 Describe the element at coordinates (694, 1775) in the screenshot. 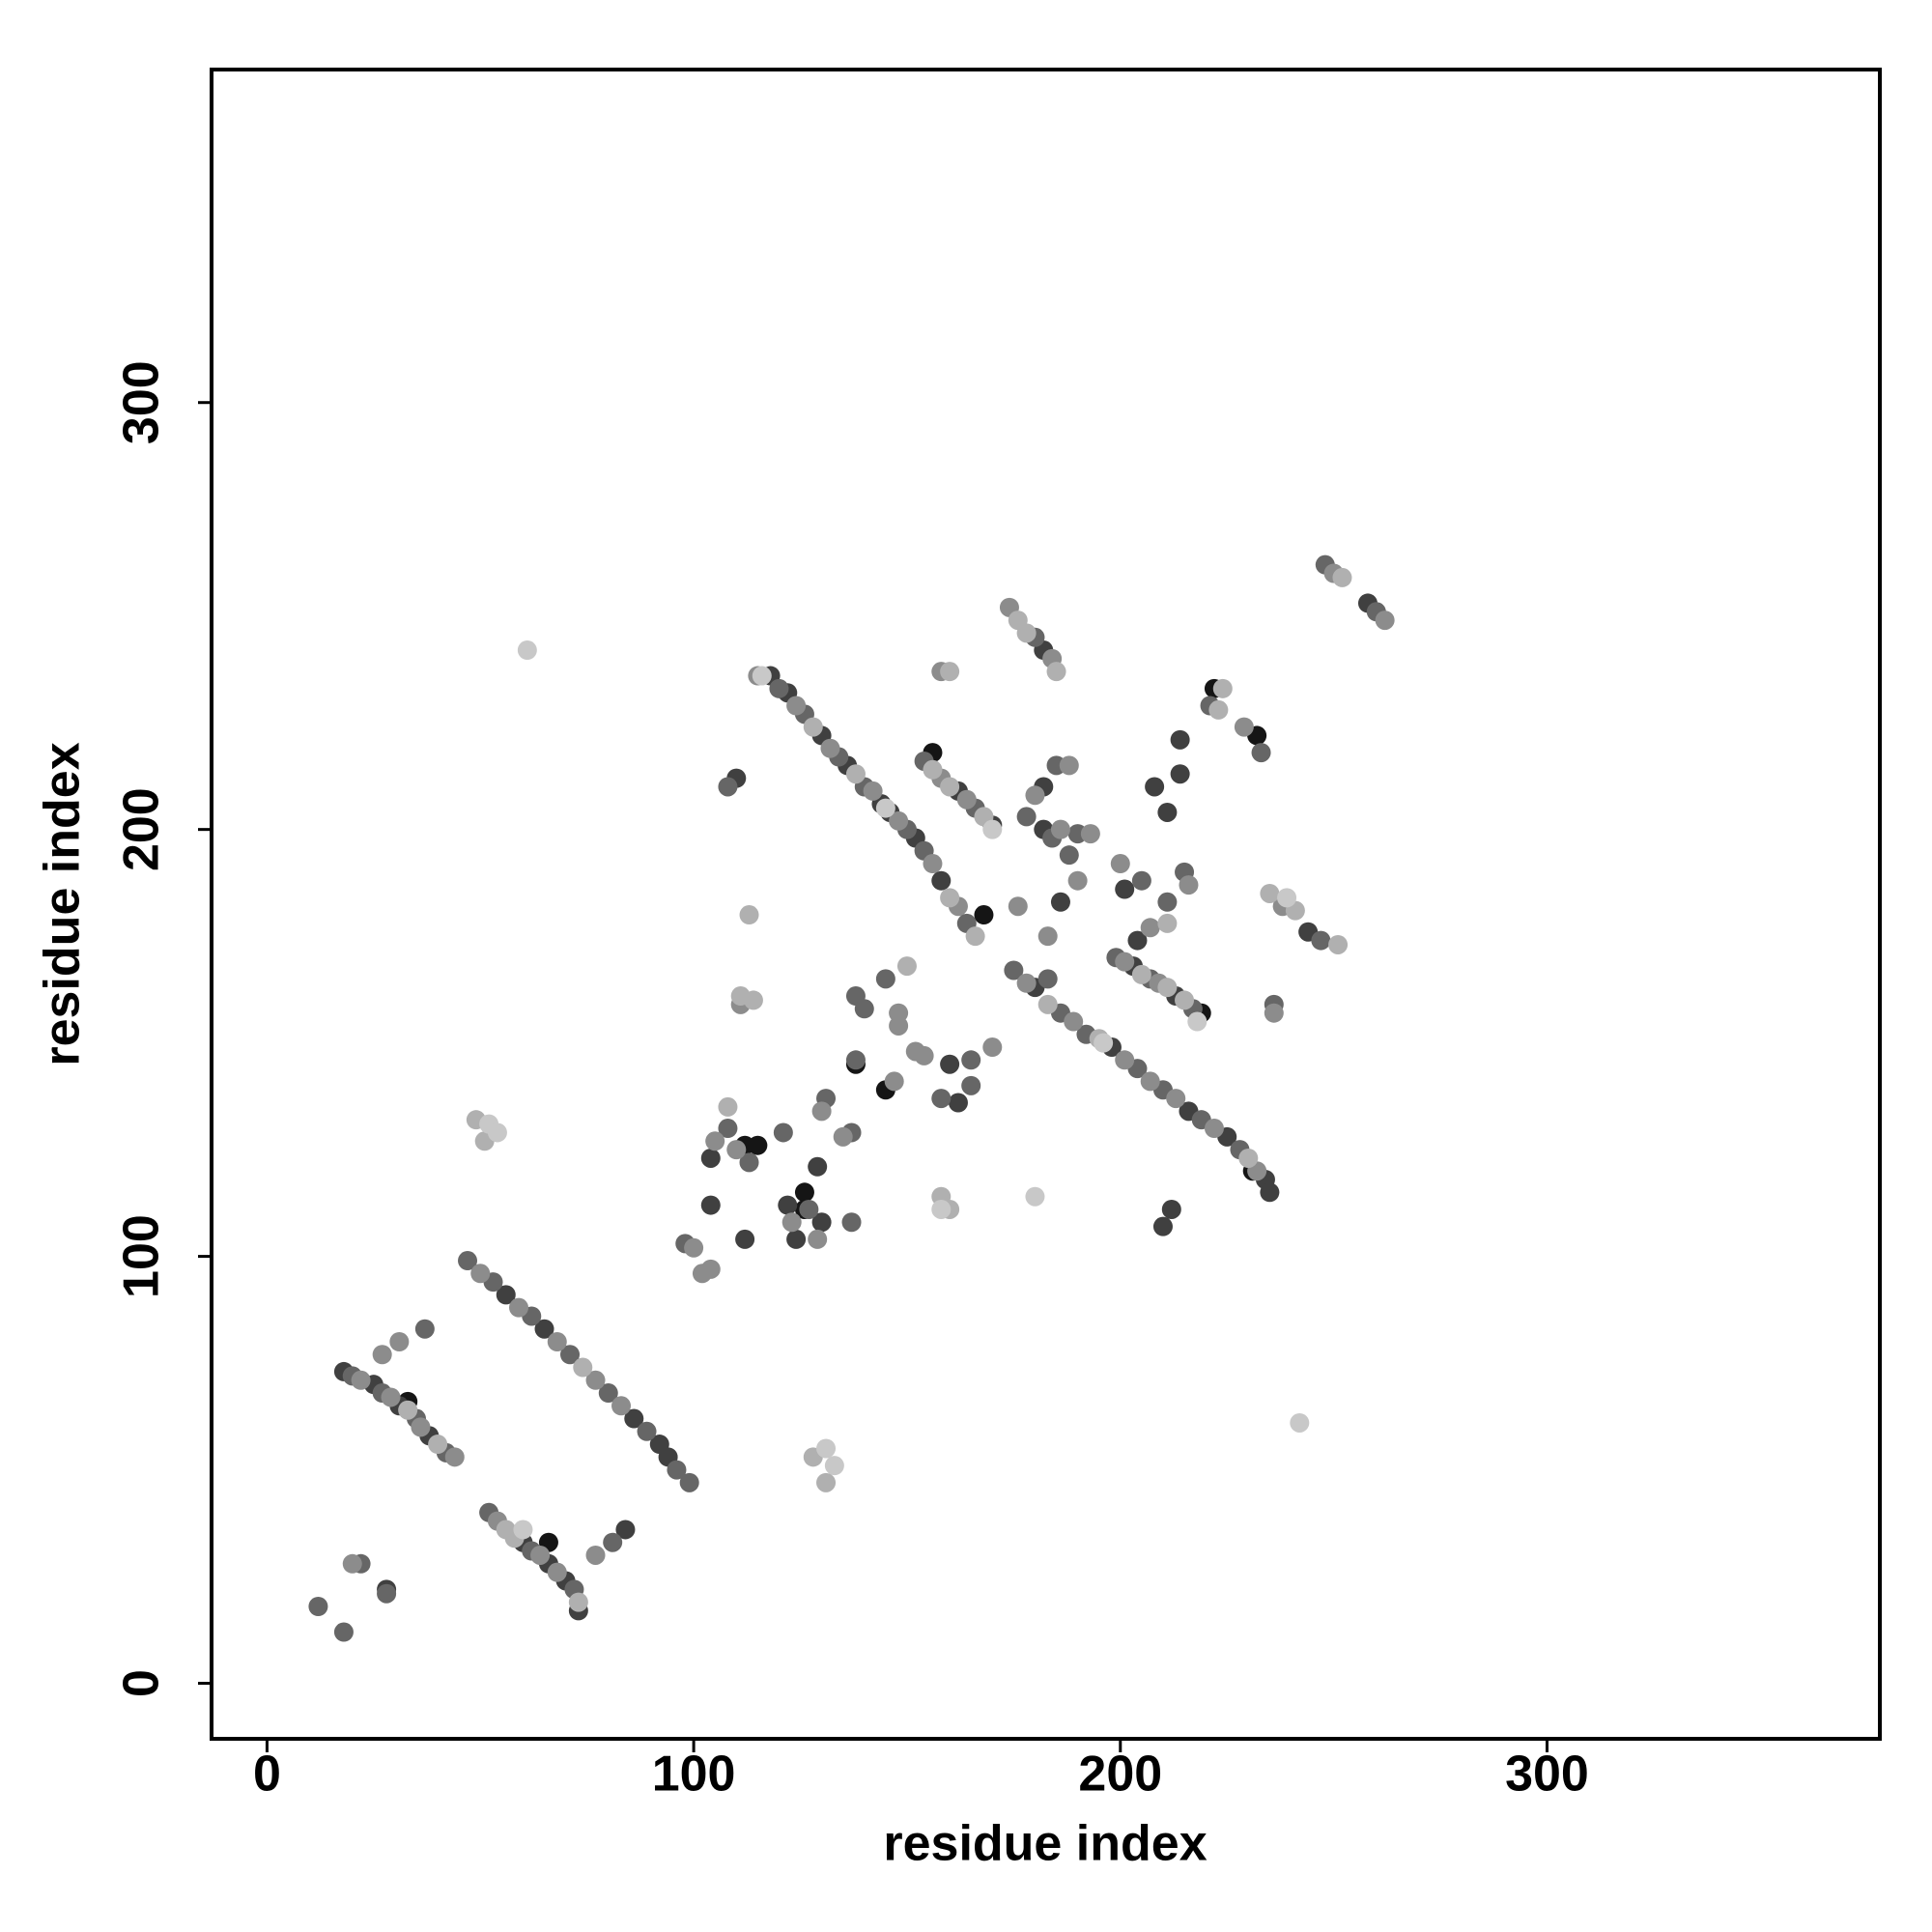

I see `x-tick-label: 100` at that location.